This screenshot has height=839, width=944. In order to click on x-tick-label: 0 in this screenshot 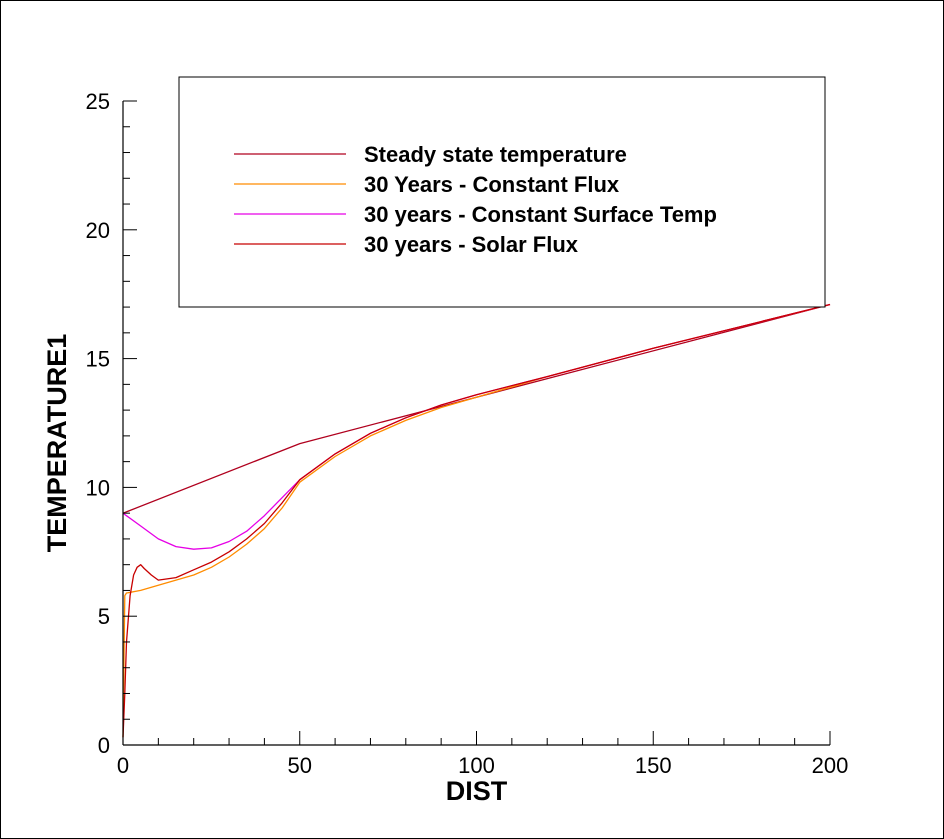, I will do `click(123, 765)`.